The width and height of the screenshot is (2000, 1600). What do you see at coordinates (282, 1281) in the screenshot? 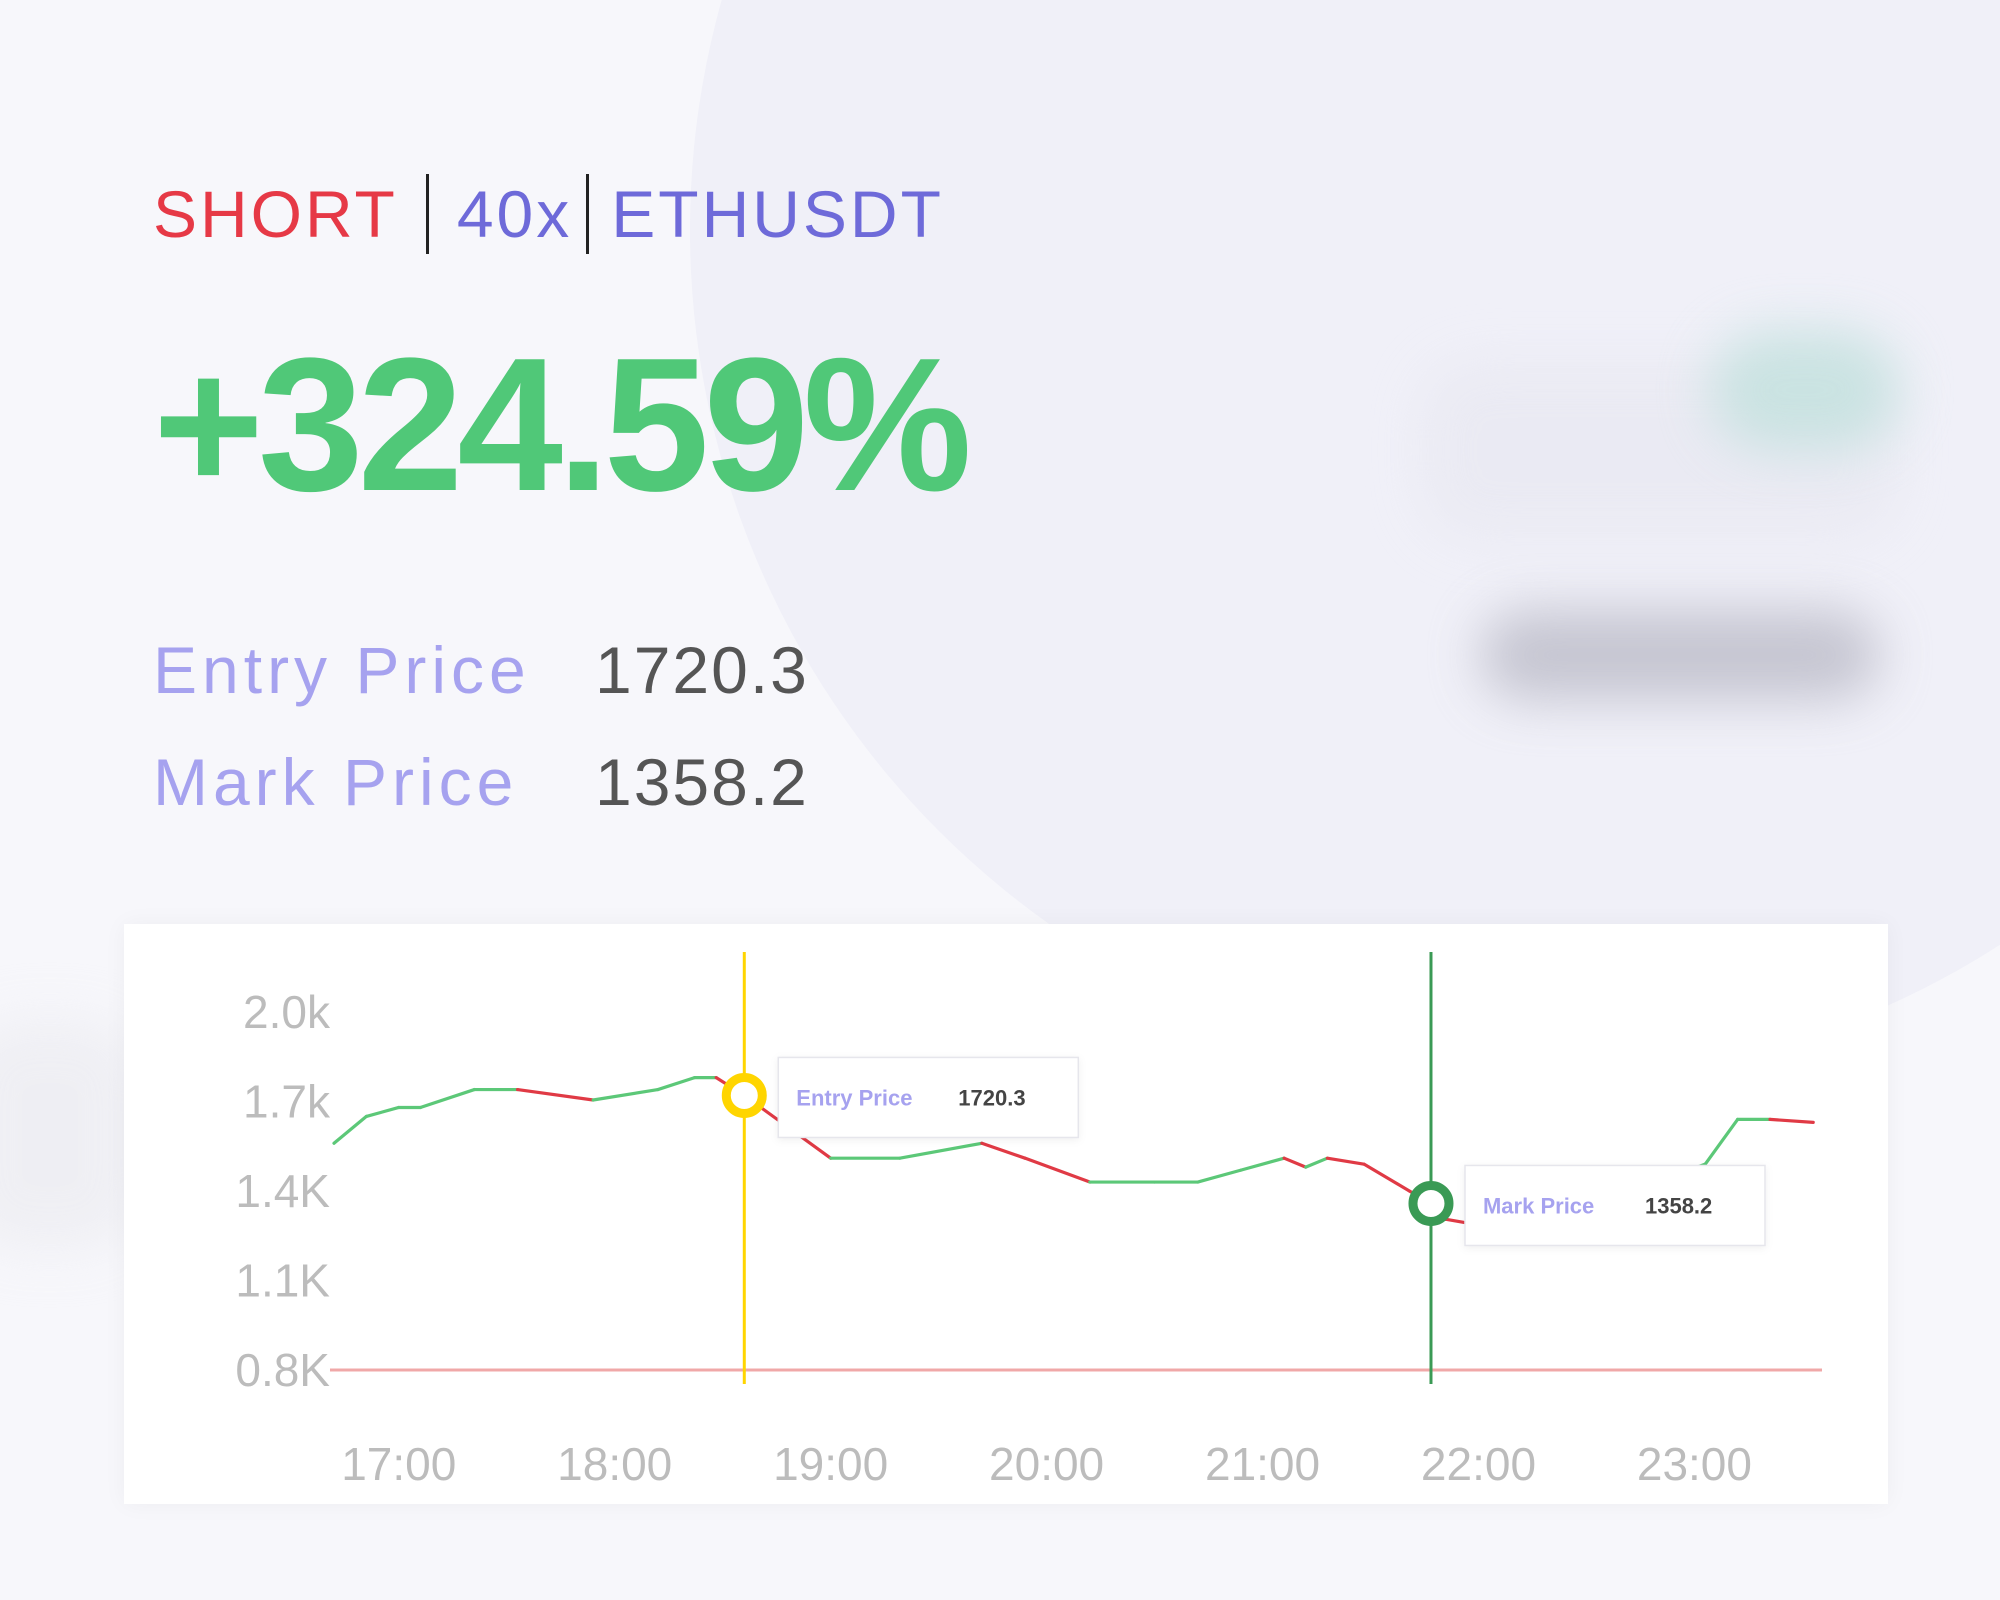
I see `y-tick-label: 1.1K` at bounding box center [282, 1281].